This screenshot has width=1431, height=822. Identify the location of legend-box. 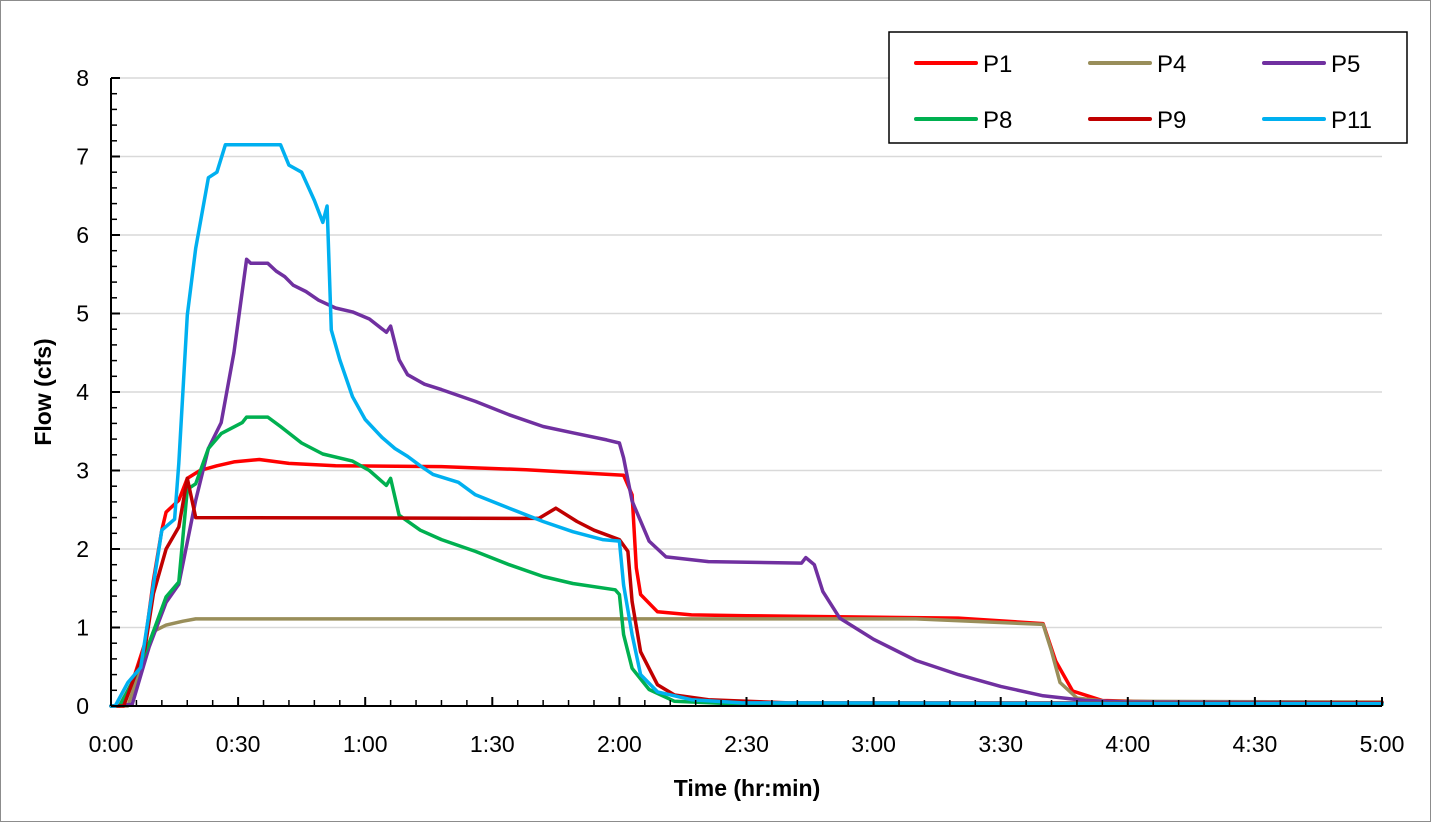
(1148, 87).